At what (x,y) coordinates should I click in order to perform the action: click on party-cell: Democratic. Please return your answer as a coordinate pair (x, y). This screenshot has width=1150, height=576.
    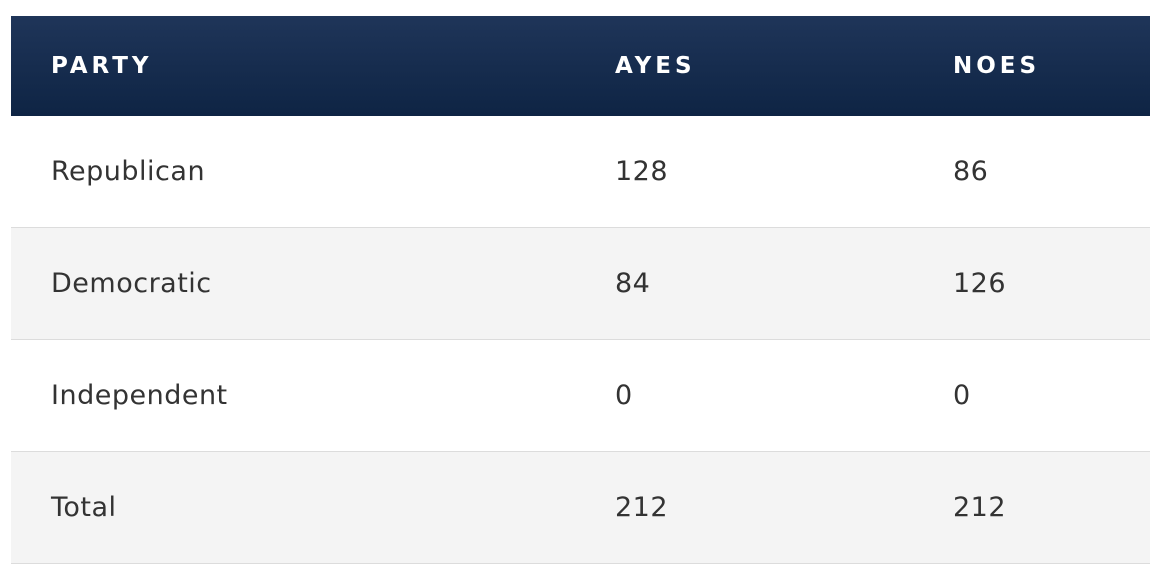
    Looking at the image, I should click on (131, 283).